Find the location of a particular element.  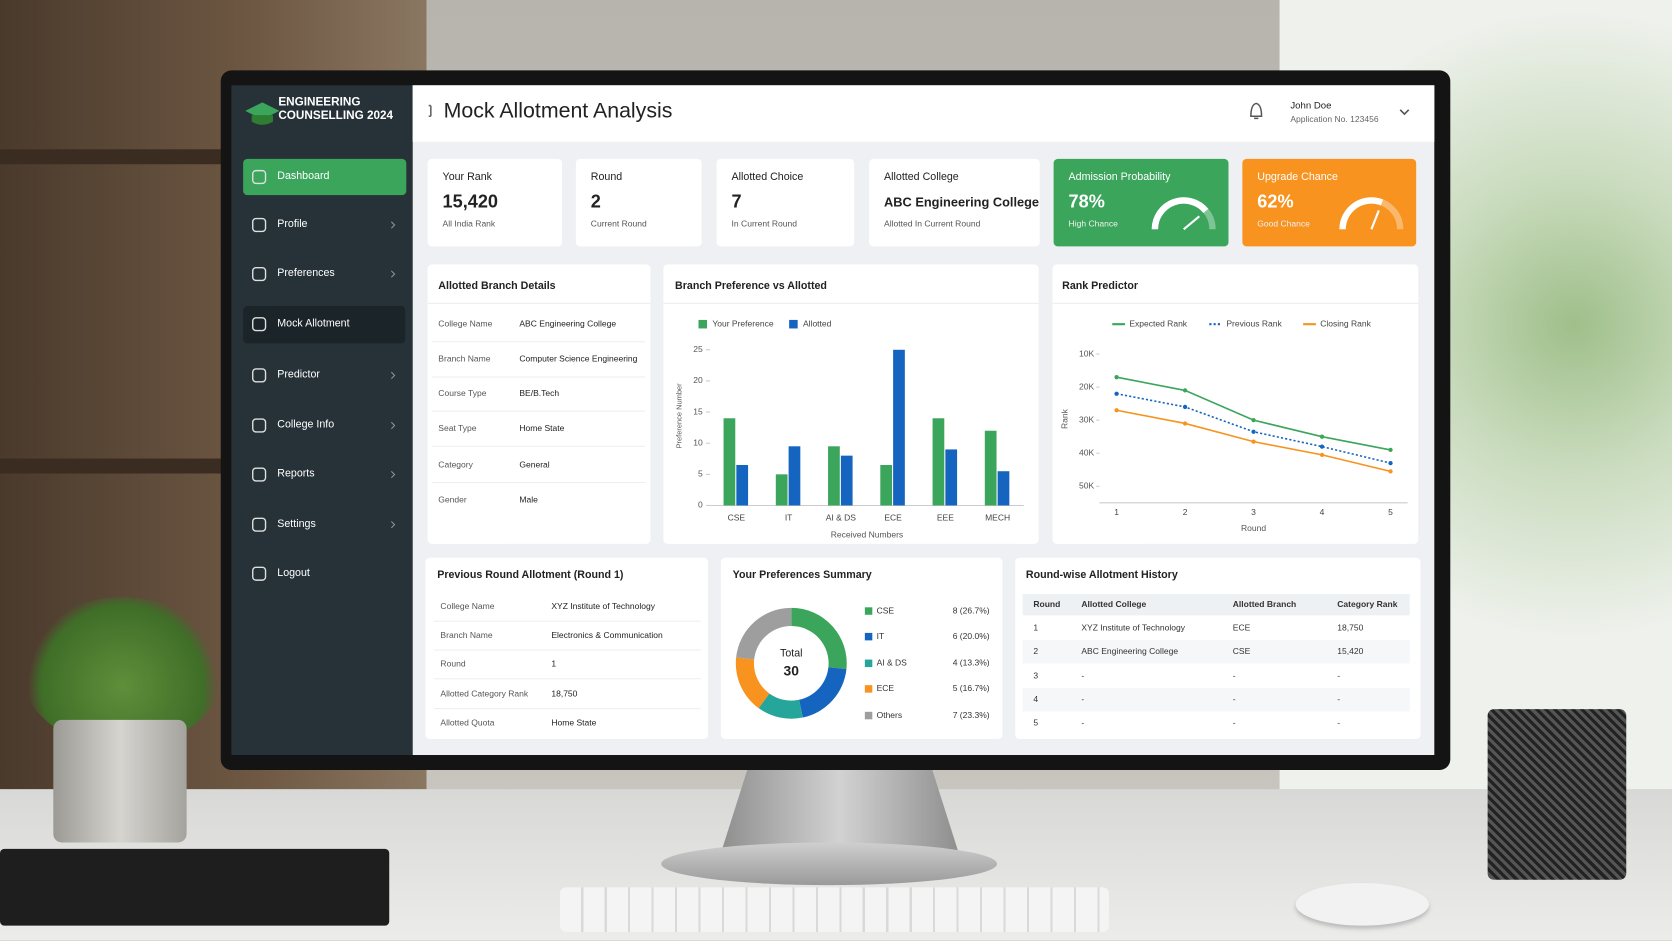

menu-item: Reports is located at coordinates (296, 474).